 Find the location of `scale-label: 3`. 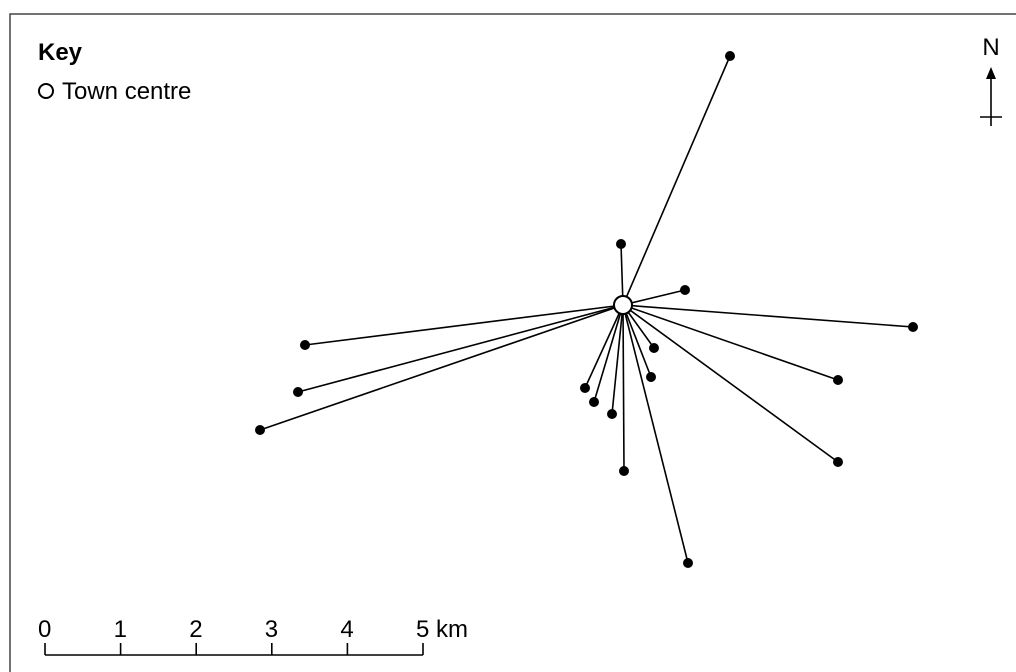

scale-label: 3 is located at coordinates (271, 629).